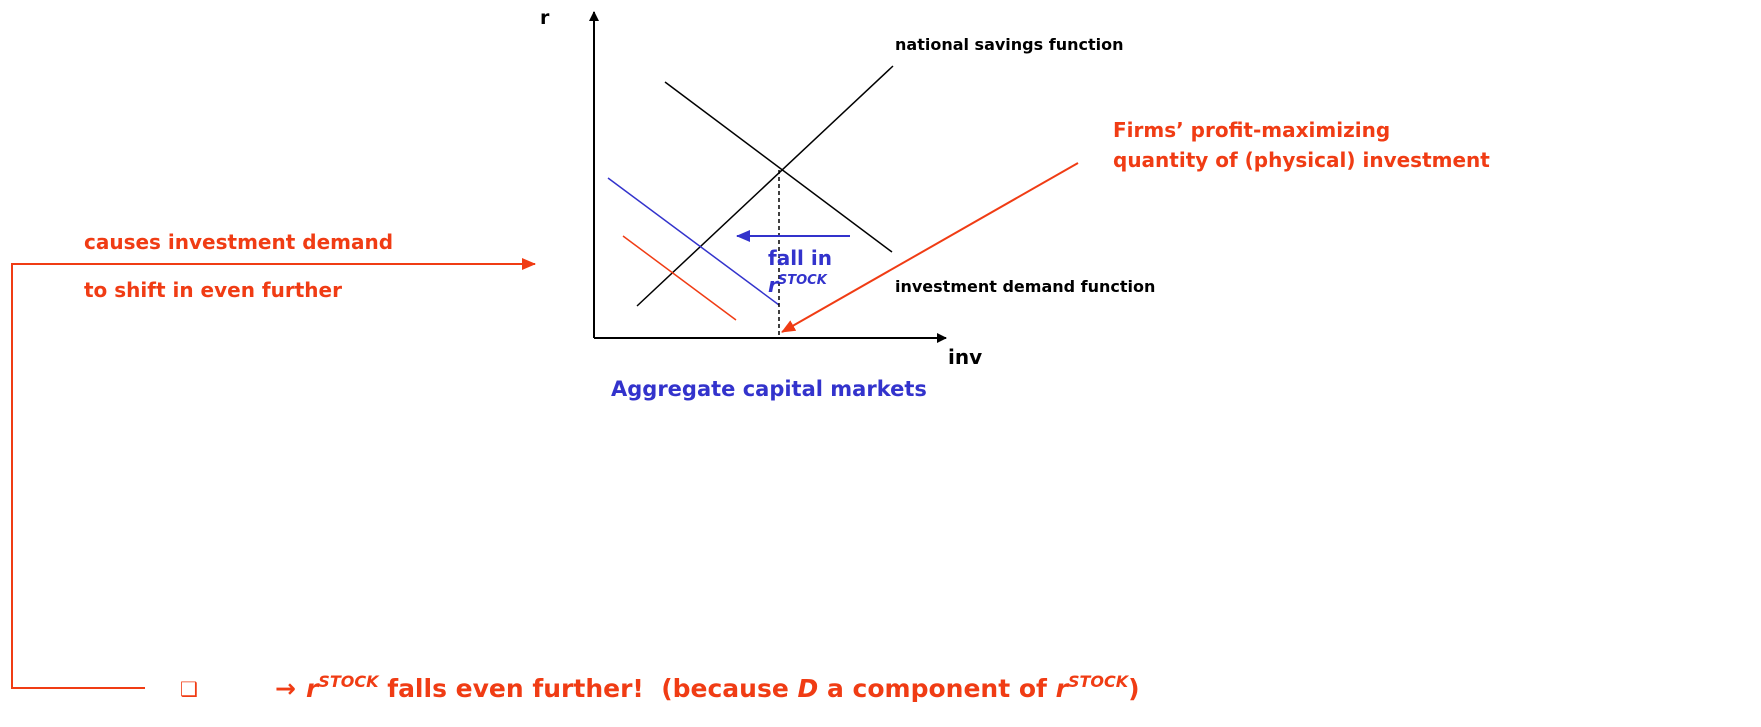 This screenshot has height=727, width=1761. Describe the element at coordinates (587, 688) in the screenshot. I see `text: falls even further! (because` at that location.